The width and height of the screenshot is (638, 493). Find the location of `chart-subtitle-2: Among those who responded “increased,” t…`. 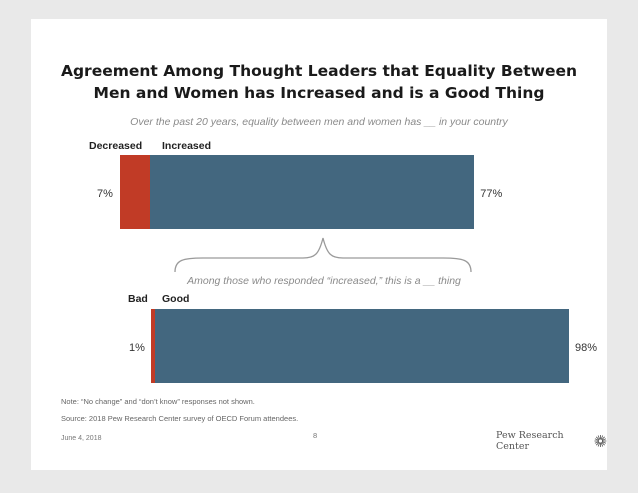

chart-subtitle-2: Among those who responded “increased,” t… is located at coordinates (324, 281).